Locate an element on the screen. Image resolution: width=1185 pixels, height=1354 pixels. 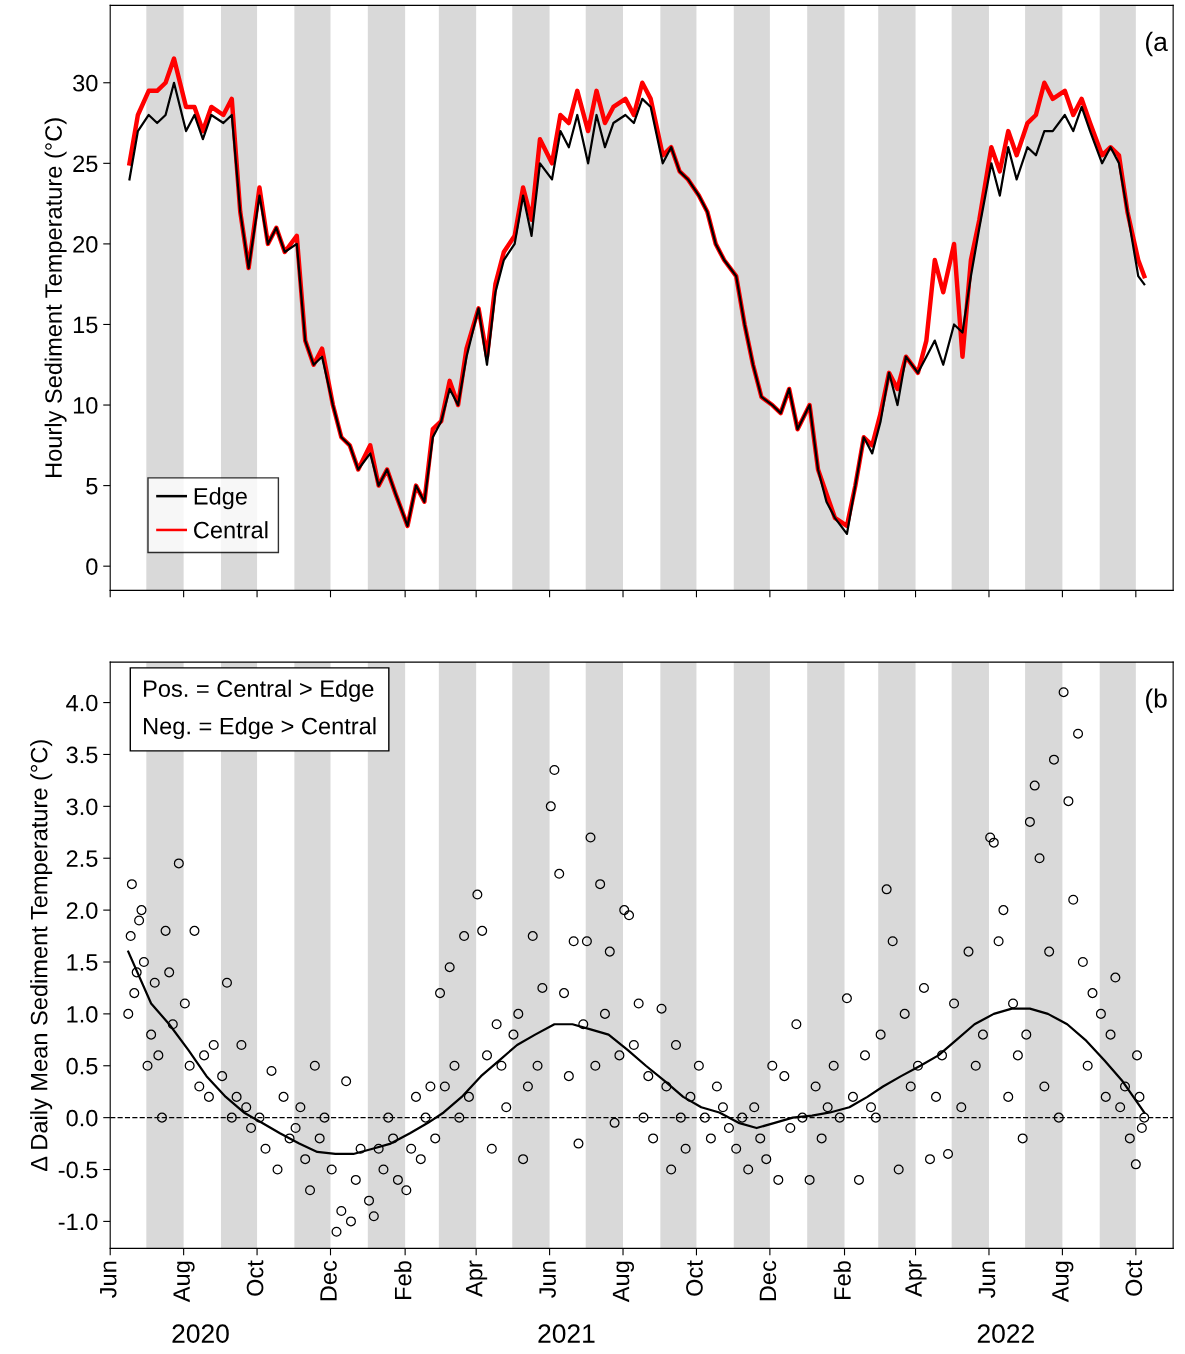
legend-label: Central is located at coordinates (231, 530).